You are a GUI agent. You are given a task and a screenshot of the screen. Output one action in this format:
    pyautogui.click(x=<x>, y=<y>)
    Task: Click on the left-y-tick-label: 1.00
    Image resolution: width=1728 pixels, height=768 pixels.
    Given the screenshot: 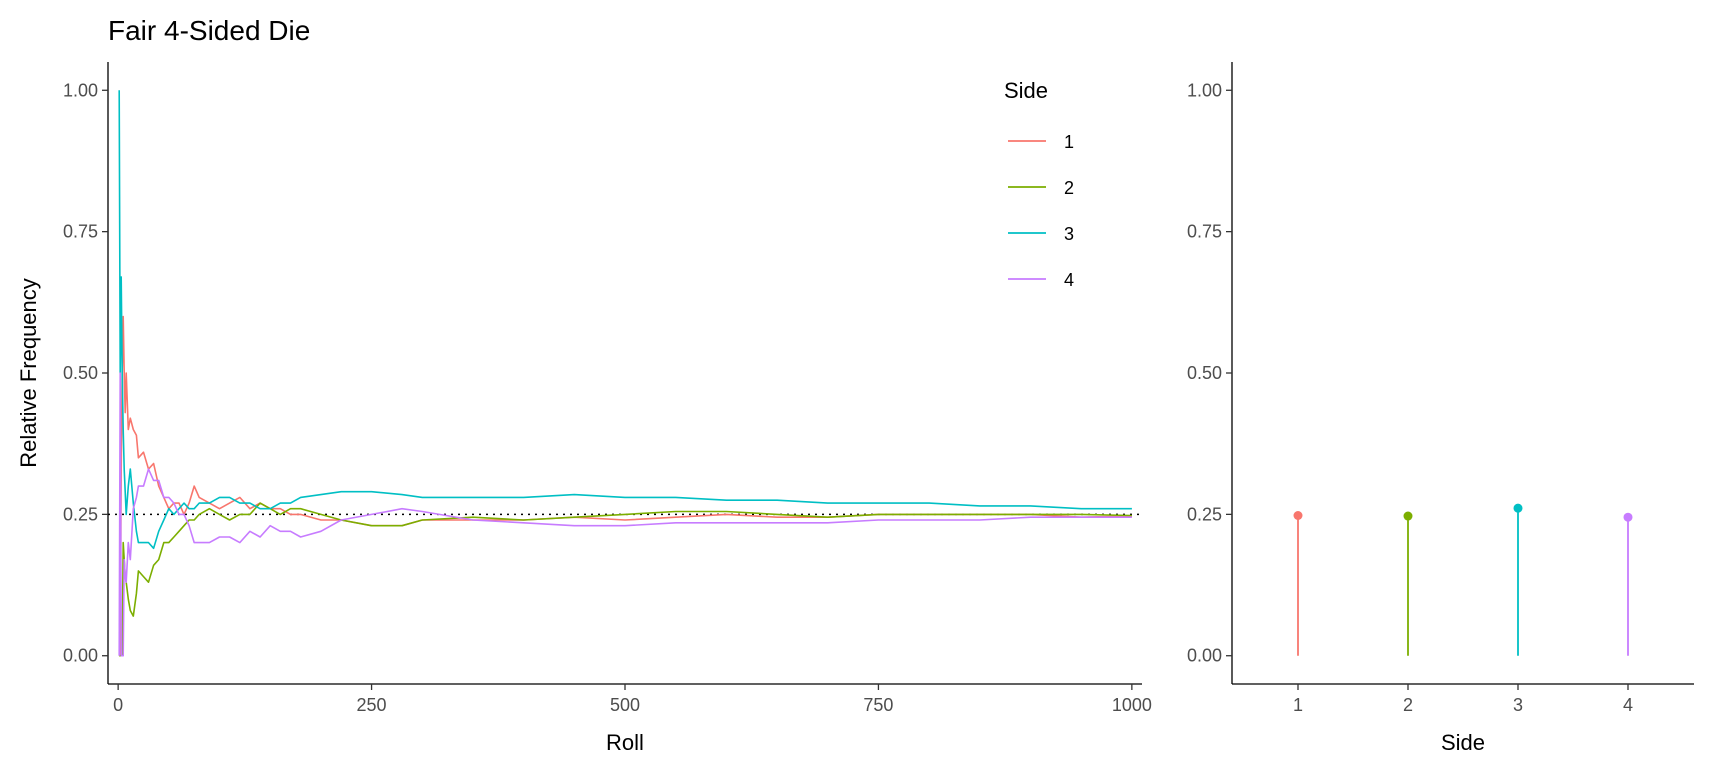 What is the action you would take?
    pyautogui.click(x=80, y=90)
    